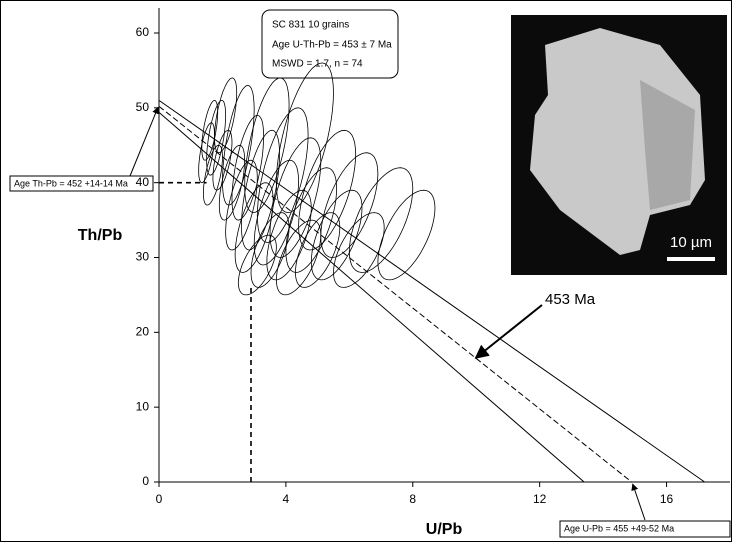 Image resolution: width=732 pixels, height=542 pixels. What do you see at coordinates (159, 499) in the screenshot?
I see `x-tick-label: 0` at bounding box center [159, 499].